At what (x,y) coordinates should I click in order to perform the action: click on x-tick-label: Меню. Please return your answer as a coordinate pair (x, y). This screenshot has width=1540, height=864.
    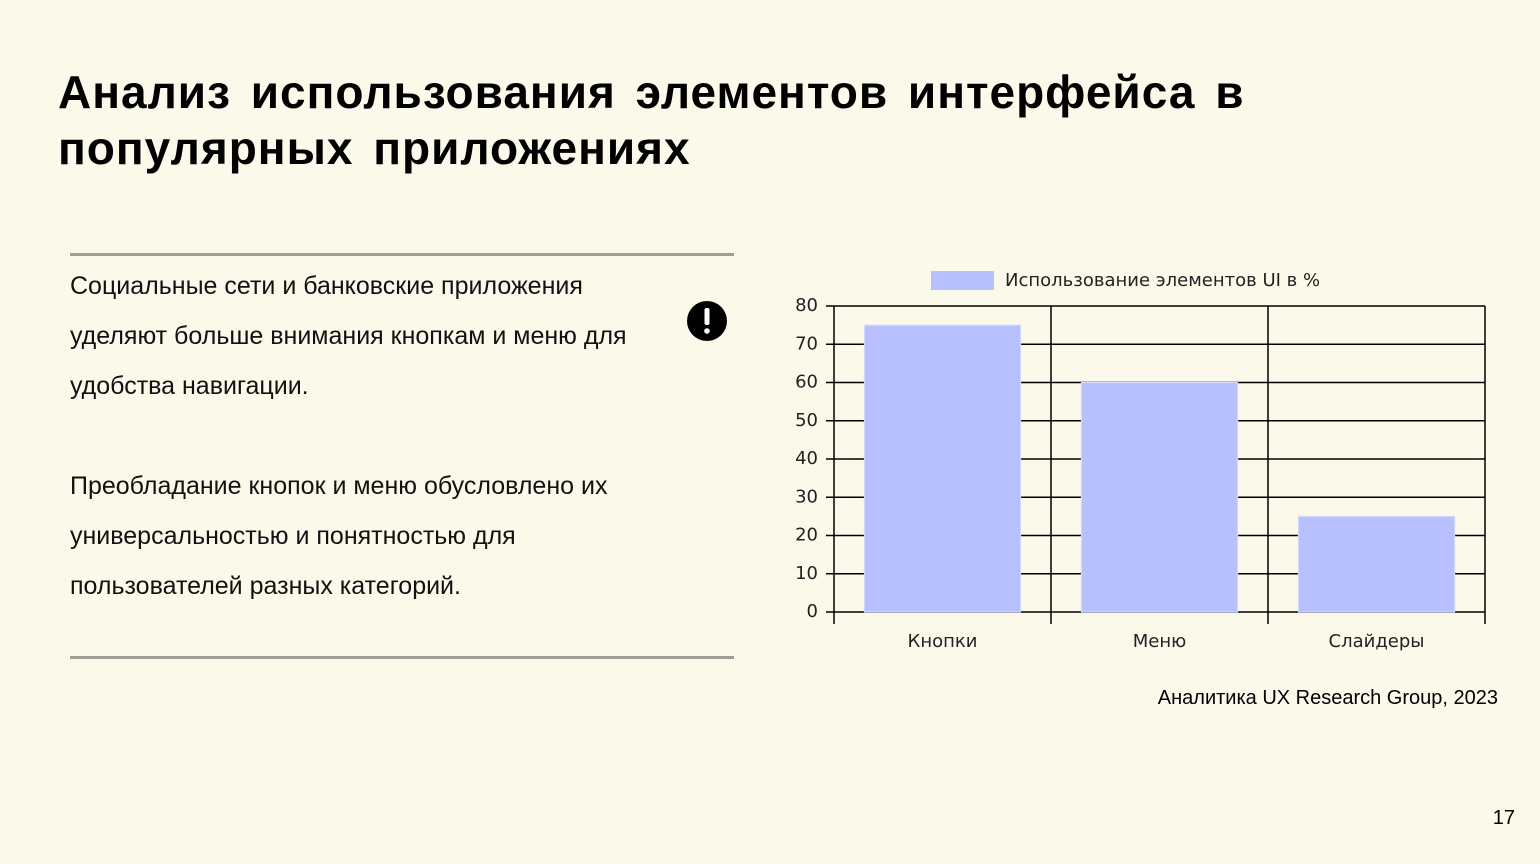
    Looking at the image, I should click on (1160, 641).